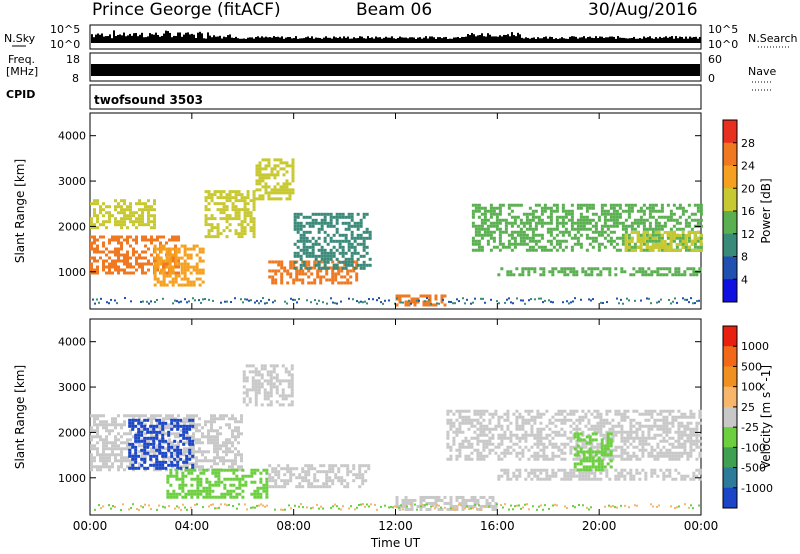 The width and height of the screenshot is (800, 554). Describe the element at coordinates (744, 257) in the screenshot. I see `colorbar-tick-label: 8` at that location.